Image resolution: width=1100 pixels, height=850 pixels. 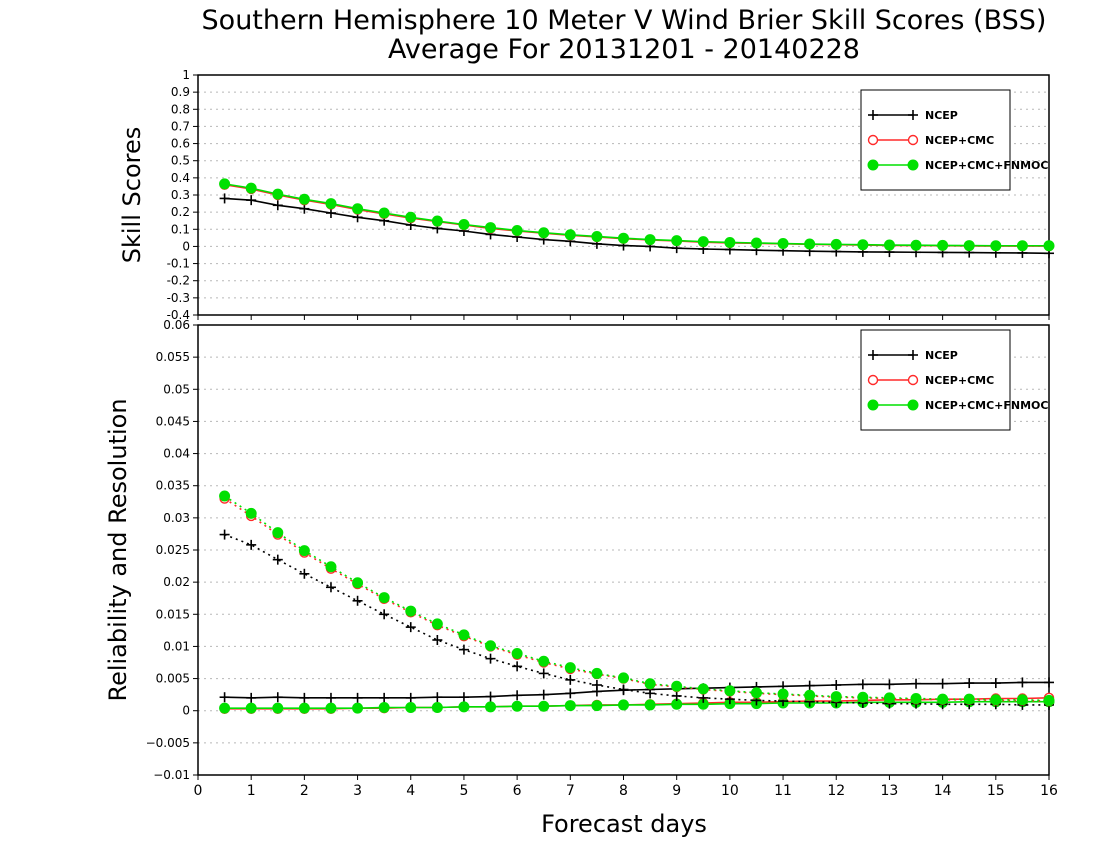 What do you see at coordinates (176, 454) in the screenshot?
I see `y-tick-label: 0.04` at bounding box center [176, 454].